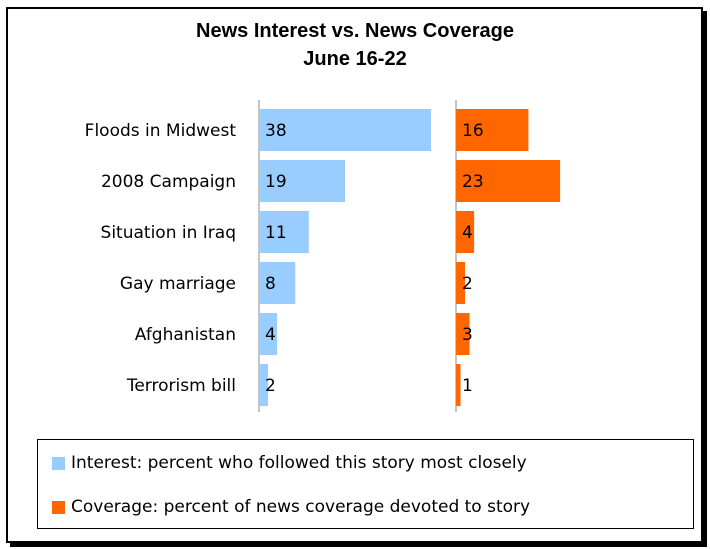 This screenshot has width=710, height=549. I want to click on coverage-value-label: 2, so click(467, 284).